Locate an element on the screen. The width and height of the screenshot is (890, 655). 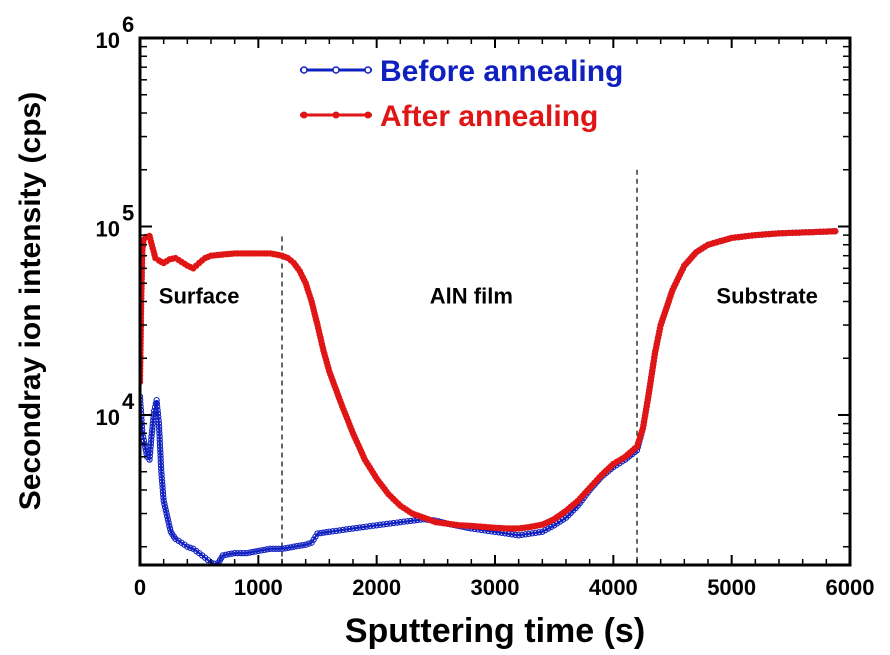
x-tick-label: 0 is located at coordinates (140, 587).